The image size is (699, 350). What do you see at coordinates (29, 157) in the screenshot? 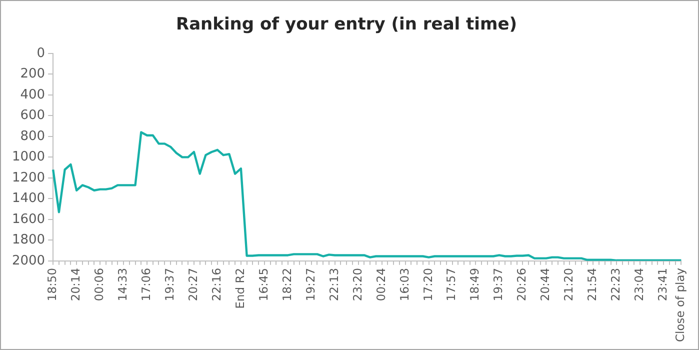
I see `y-tick-label: 1000` at bounding box center [29, 157].